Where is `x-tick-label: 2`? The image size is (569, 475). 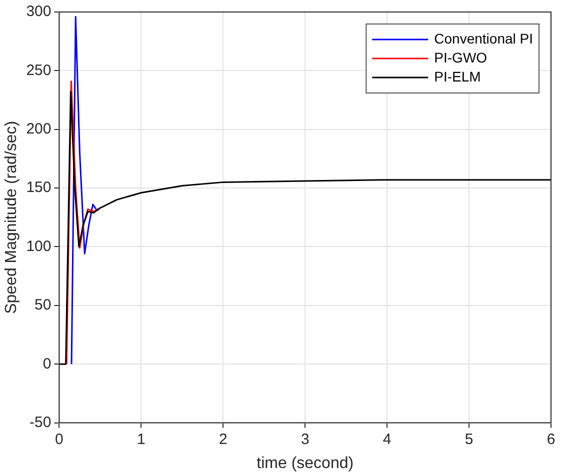 x-tick-label: 2 is located at coordinates (223, 439).